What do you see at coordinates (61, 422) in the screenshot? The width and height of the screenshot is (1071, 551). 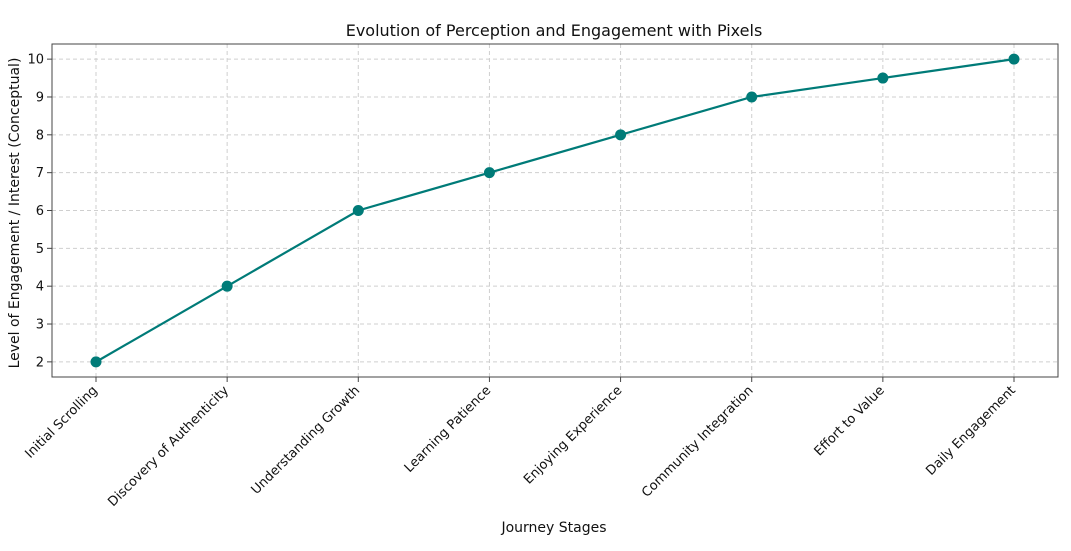 I see `x-tick-label: Initial Scrolling` at bounding box center [61, 422].